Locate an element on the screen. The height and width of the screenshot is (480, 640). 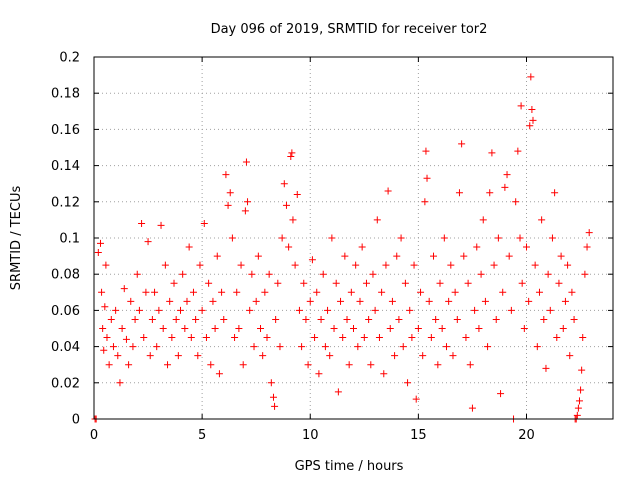
y-tick-label: 0.12 is located at coordinates (65, 202).